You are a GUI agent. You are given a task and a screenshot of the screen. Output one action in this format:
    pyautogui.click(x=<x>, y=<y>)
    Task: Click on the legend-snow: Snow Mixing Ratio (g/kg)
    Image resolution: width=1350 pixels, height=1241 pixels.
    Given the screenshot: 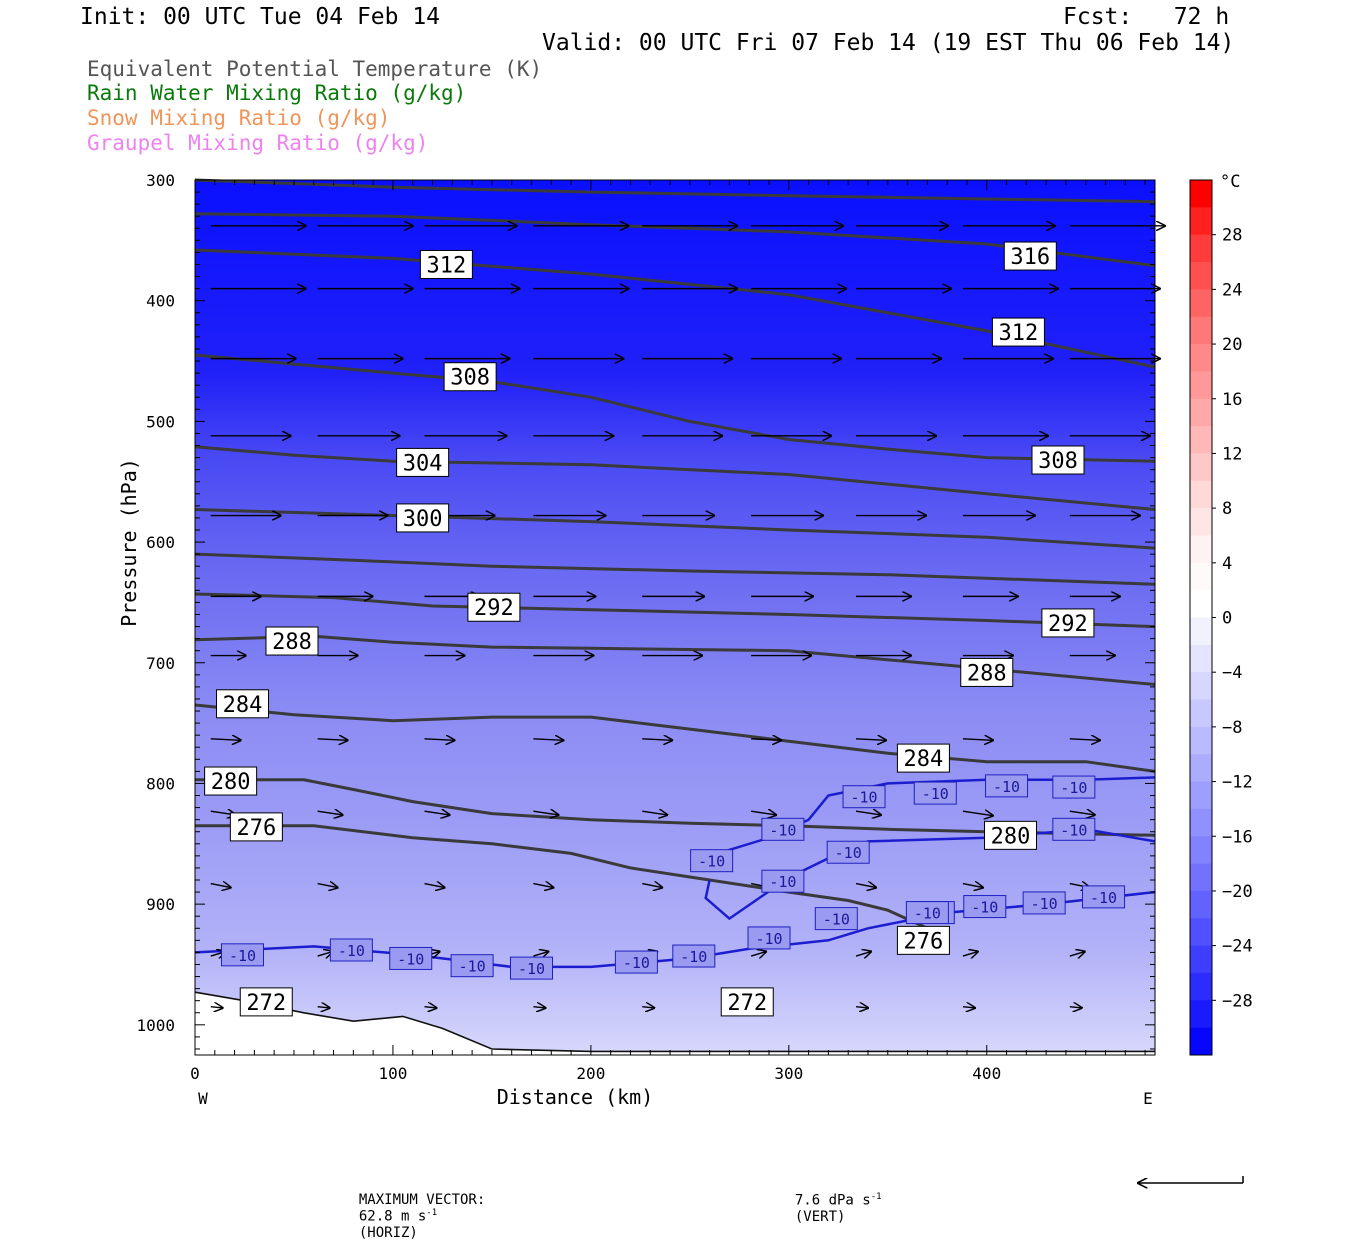 What is the action you would take?
    pyautogui.click(x=239, y=118)
    